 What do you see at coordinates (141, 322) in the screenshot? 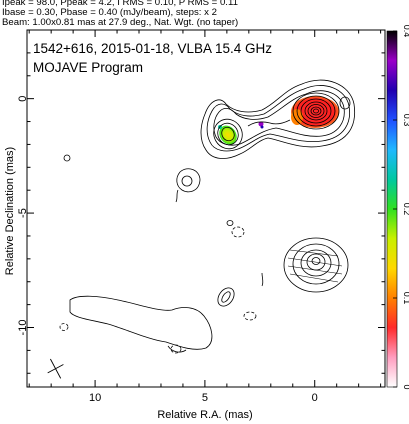
I see `contour-lower-left` at bounding box center [141, 322].